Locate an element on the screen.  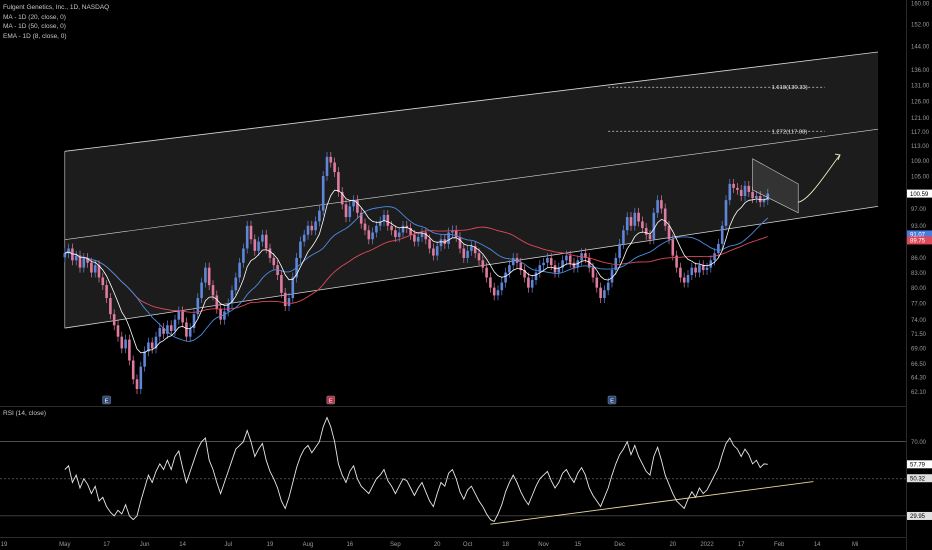
x-tick-label: 20 is located at coordinates (672, 545).